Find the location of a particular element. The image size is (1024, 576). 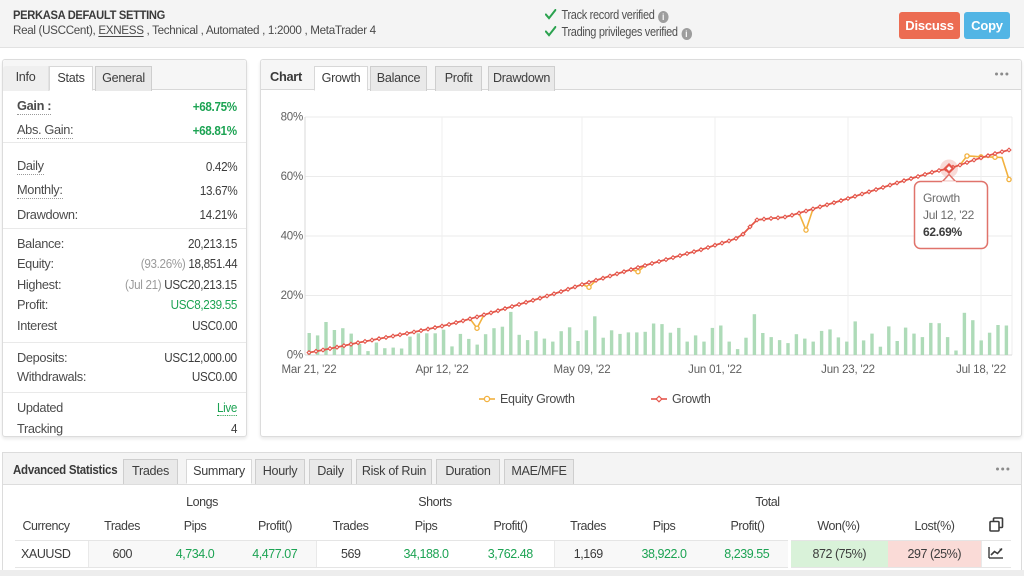

svg-text: May 09, '22 is located at coordinates (582, 370).